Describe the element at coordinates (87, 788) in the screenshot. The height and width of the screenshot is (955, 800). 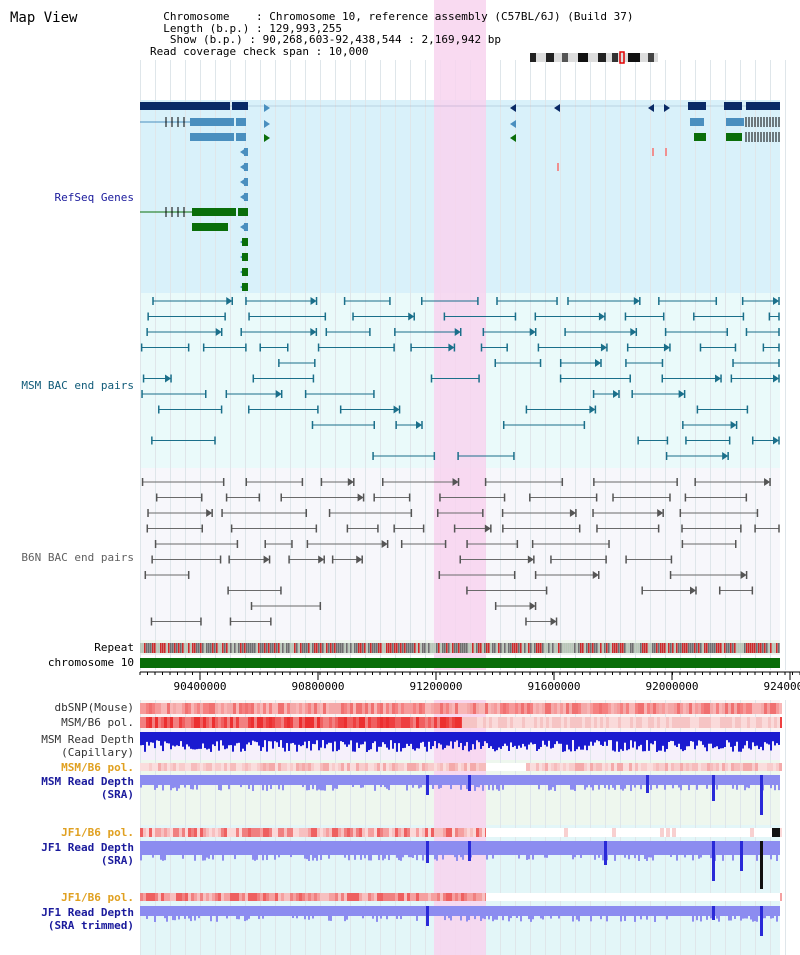
I see `track-label-msm-depth-sra: MSM Read Depth (SRA)` at that location.